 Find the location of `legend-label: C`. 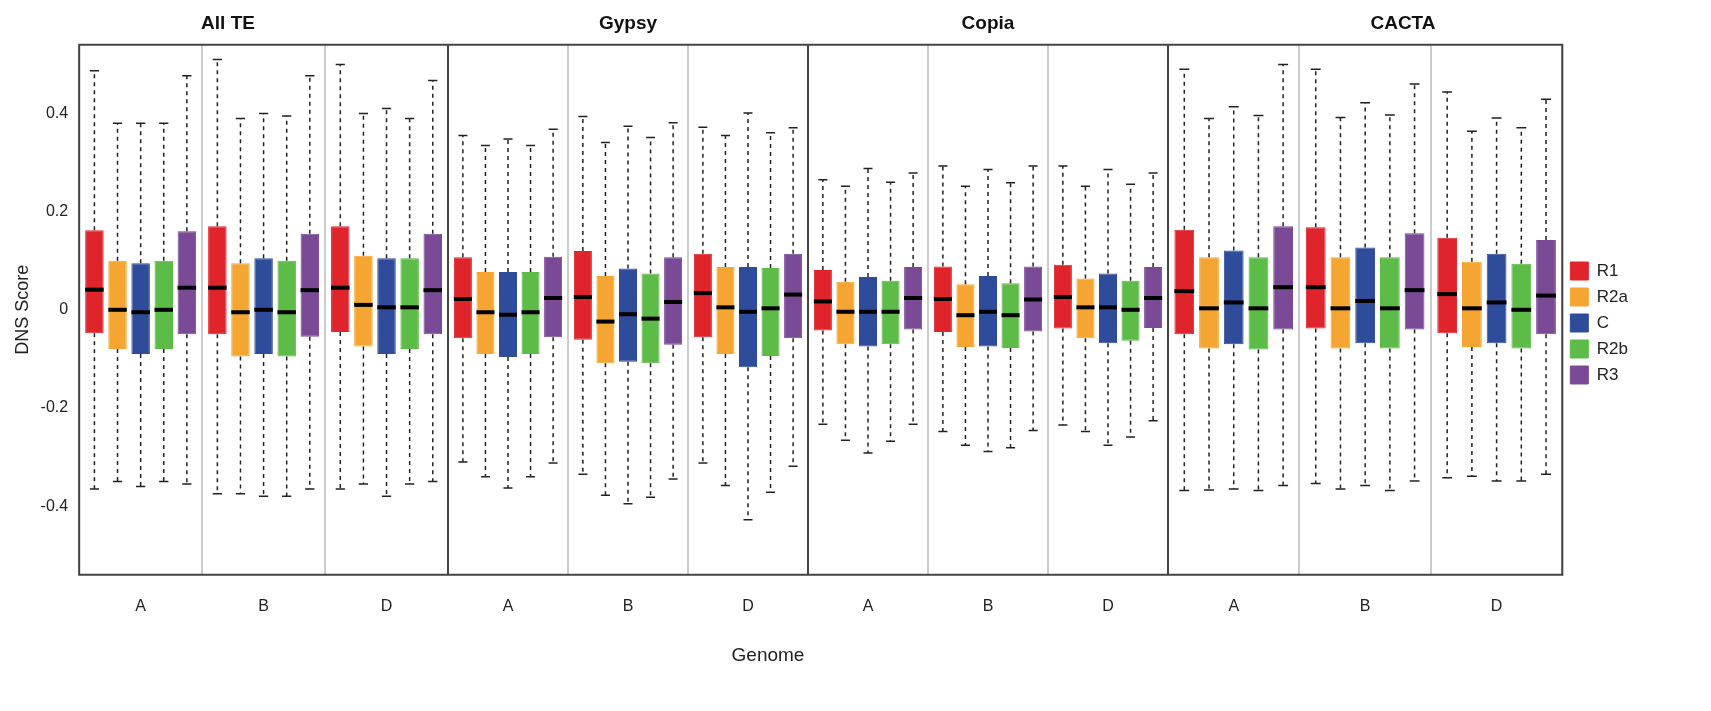

legend-label: C is located at coordinates (1603, 322).